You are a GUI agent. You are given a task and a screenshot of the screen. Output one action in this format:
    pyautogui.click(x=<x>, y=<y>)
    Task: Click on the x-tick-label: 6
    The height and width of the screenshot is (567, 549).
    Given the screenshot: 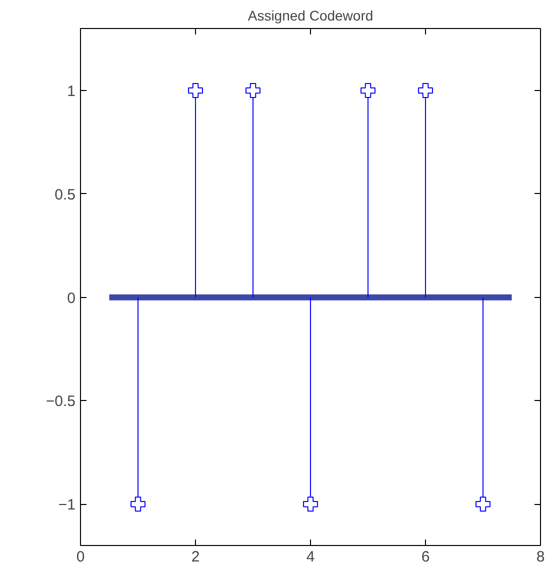 What is the action you would take?
    pyautogui.click(x=425, y=557)
    